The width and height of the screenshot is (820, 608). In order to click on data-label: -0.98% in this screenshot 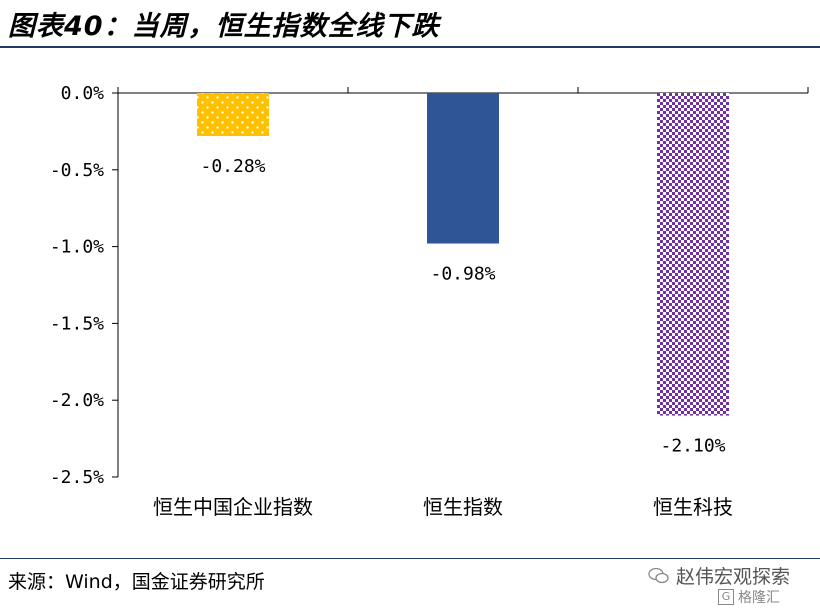, I will do `click(462, 274)`.